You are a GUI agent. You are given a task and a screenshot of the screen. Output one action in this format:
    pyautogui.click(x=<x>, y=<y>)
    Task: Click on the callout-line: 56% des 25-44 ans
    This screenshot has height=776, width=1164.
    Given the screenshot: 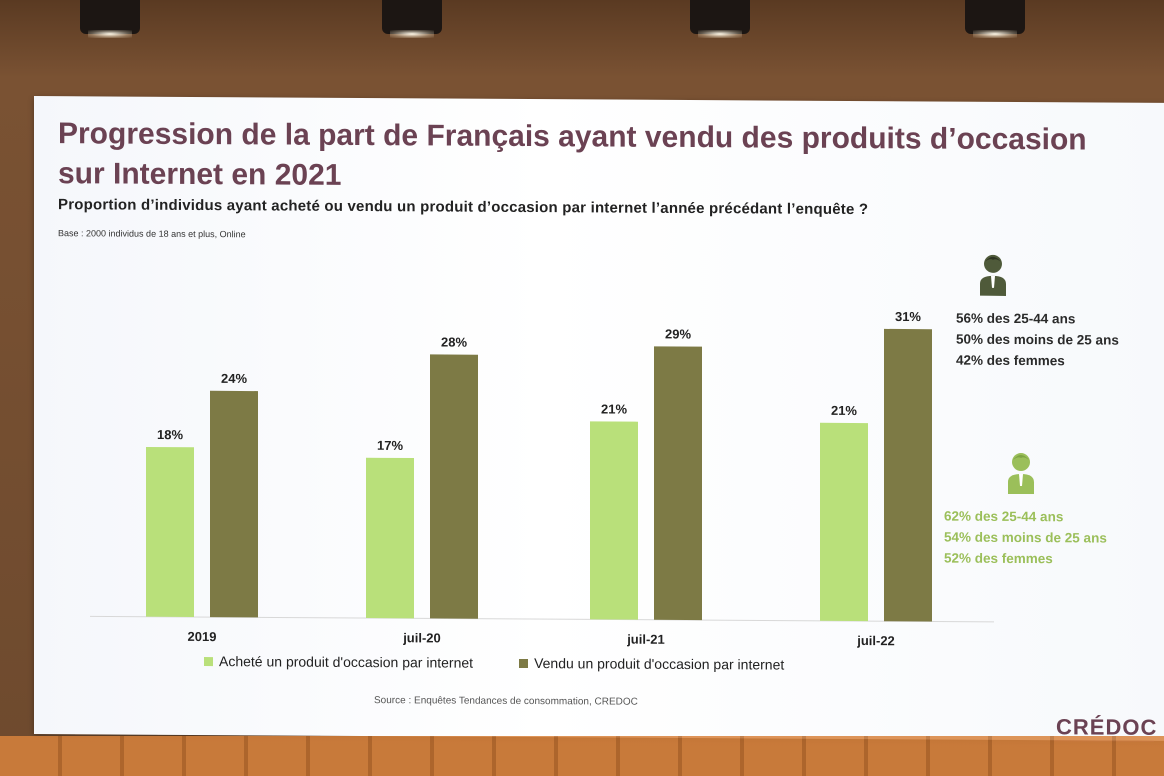 What is the action you would take?
    pyautogui.click(x=1016, y=318)
    